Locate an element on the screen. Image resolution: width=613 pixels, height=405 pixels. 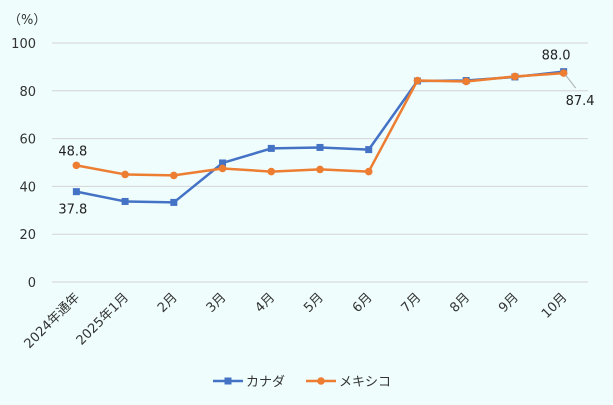
y-tick-label: 80 is located at coordinates (27, 92).